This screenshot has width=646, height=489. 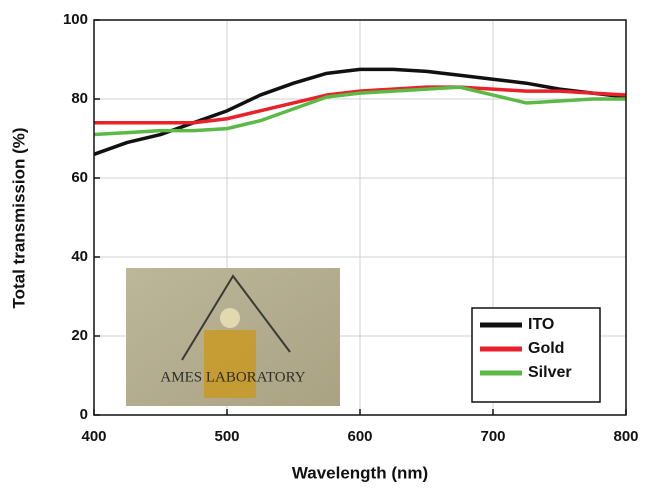 I want to click on legend-label: Silver, so click(x=550, y=372).